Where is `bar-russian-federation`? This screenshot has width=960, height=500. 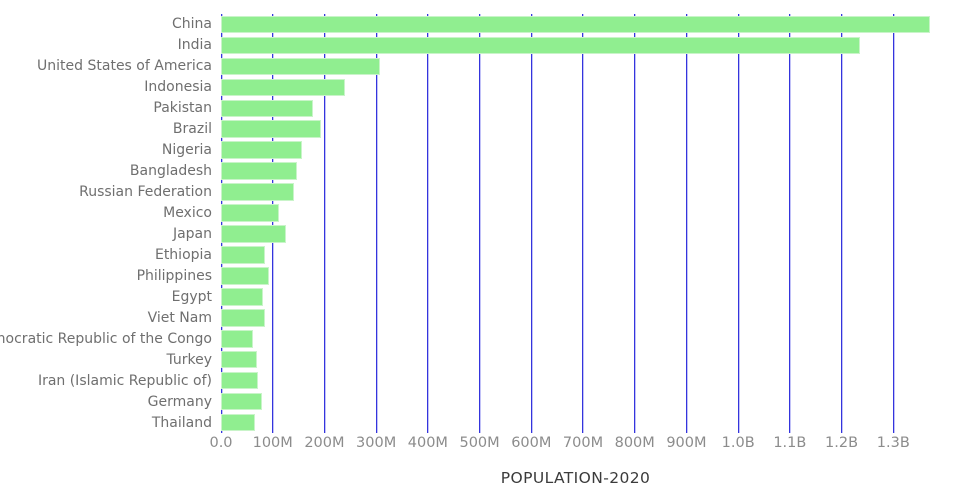 bar-russian-federation is located at coordinates (258, 192).